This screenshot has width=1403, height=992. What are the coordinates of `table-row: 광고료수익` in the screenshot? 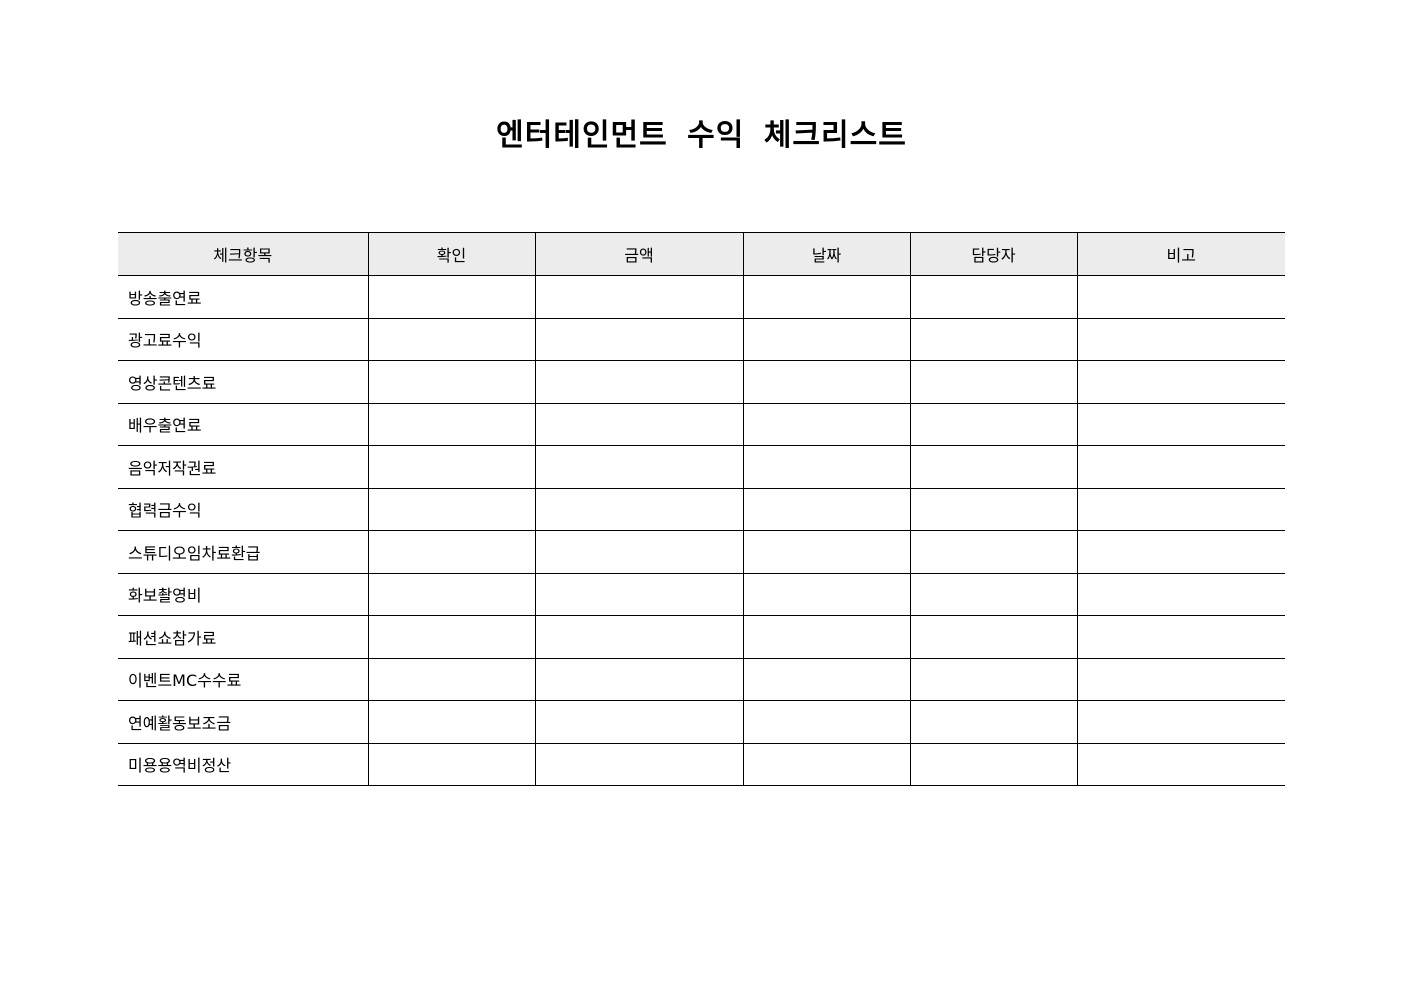 It's located at (701, 339).